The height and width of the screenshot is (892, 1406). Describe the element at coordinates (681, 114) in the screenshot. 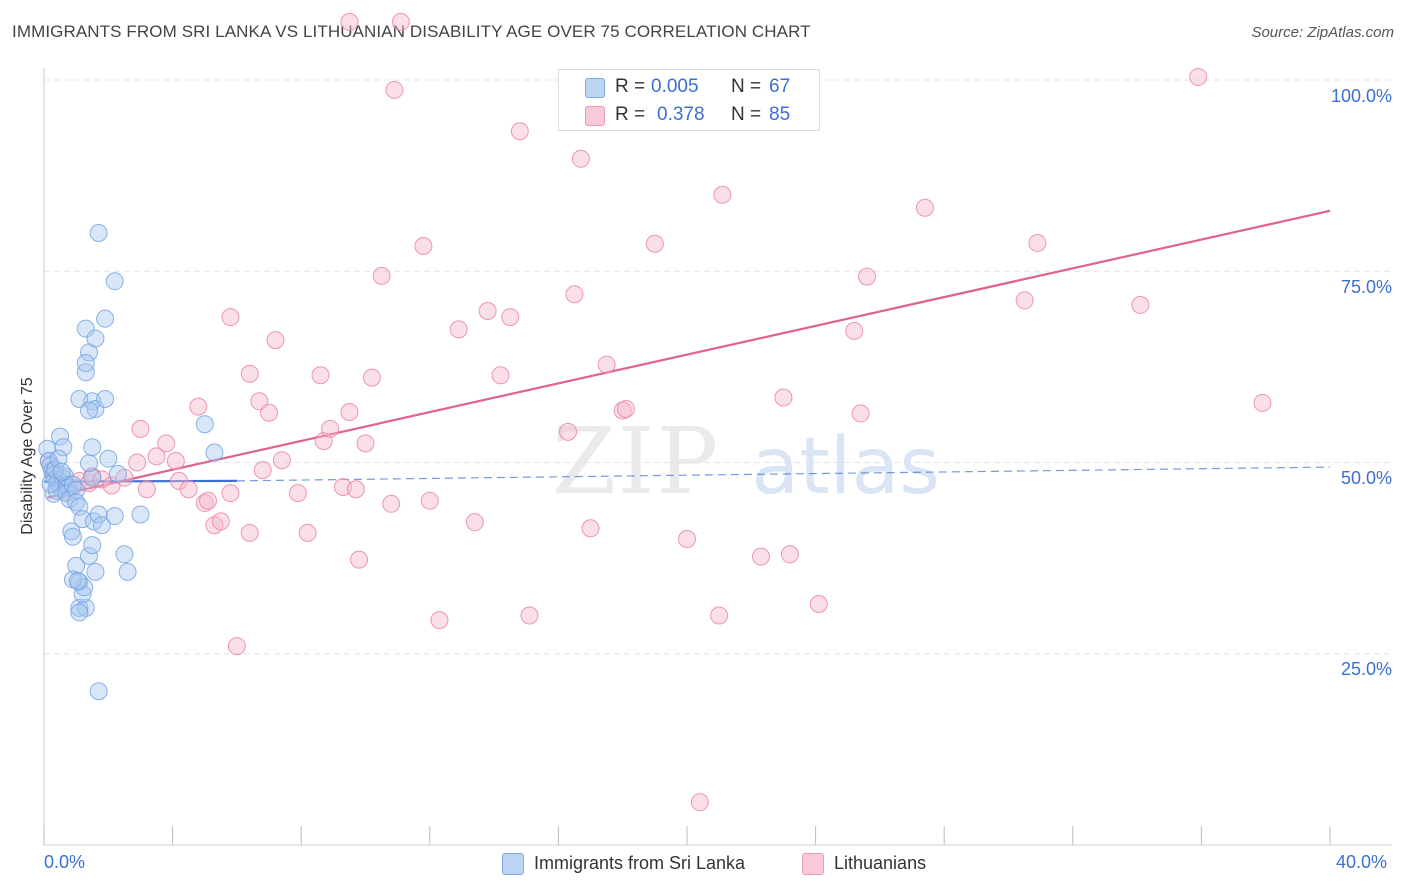

I see `legend-r-value: 0.378` at that location.